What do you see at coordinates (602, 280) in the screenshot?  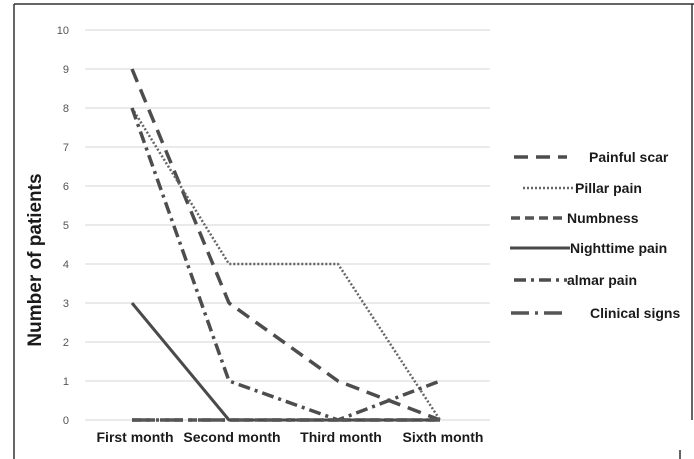 I see `legend-label-4: almar pain` at bounding box center [602, 280].